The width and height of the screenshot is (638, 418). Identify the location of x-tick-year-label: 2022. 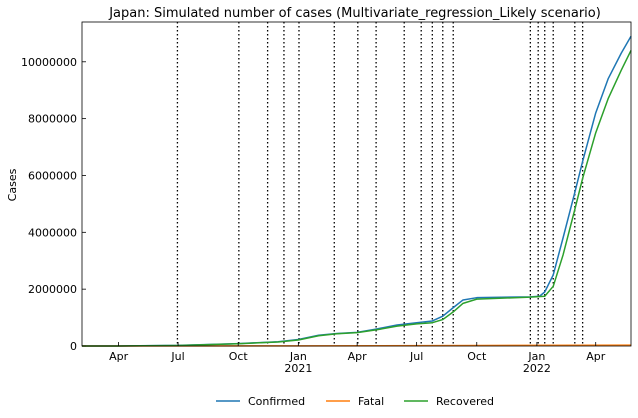
(537, 368).